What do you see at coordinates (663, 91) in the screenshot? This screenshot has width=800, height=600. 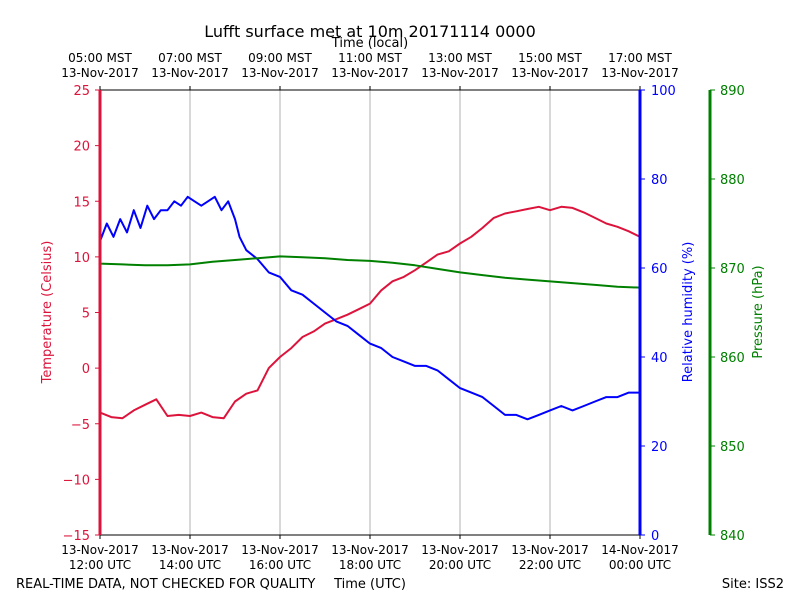 I see `humidity-tick-label: 100` at bounding box center [663, 91].